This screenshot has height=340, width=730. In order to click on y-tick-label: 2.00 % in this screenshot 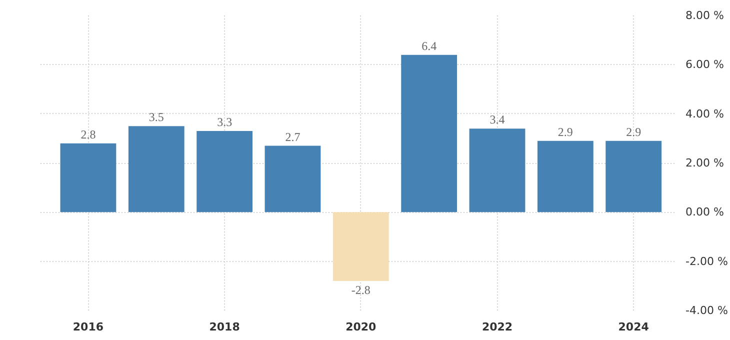, I will do `click(705, 163)`.